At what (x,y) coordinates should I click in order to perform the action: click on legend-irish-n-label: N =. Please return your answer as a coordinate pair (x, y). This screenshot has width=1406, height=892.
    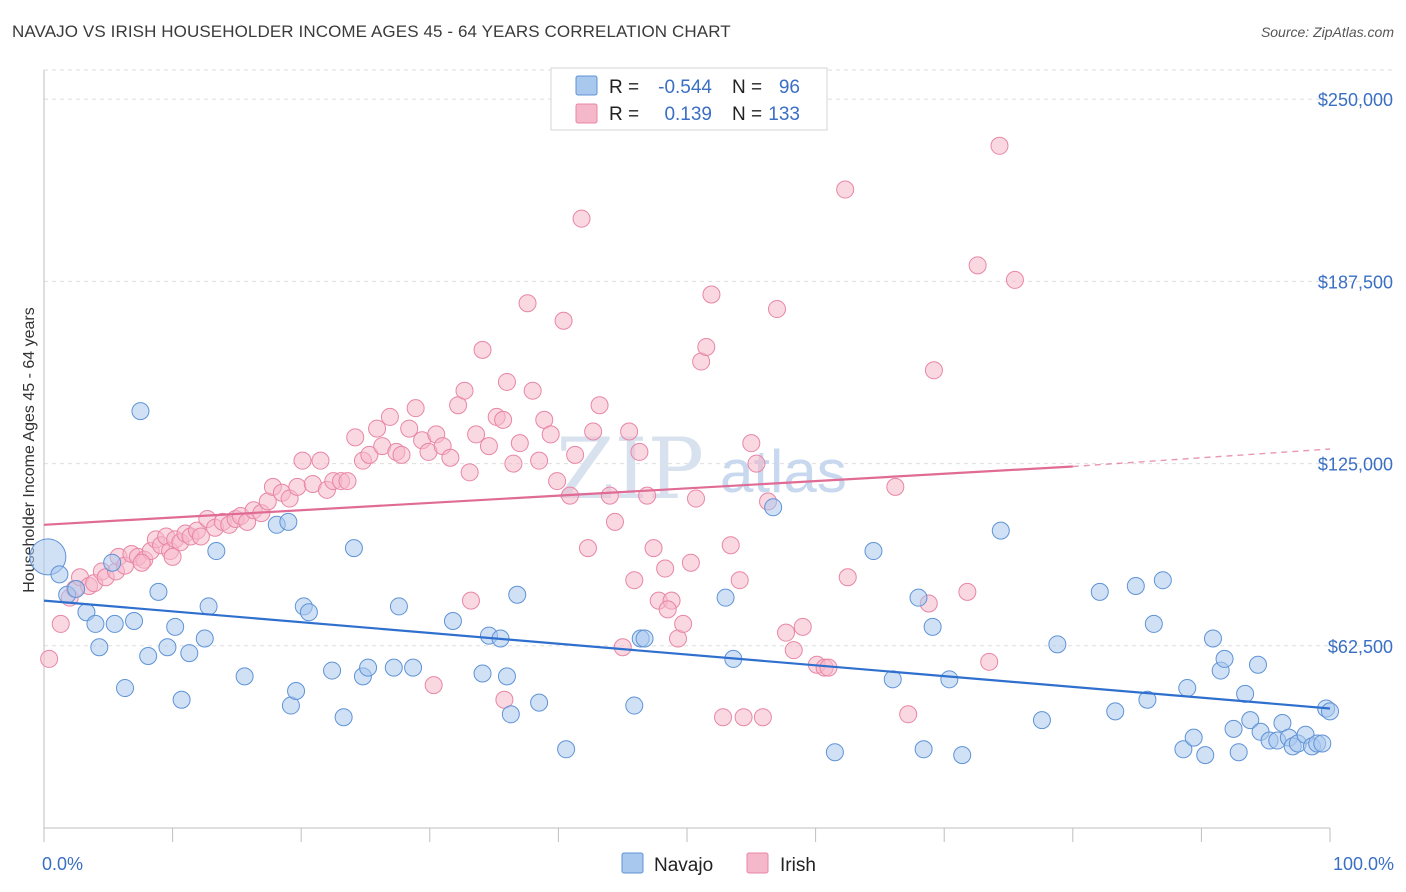
    Looking at the image, I should click on (747, 114).